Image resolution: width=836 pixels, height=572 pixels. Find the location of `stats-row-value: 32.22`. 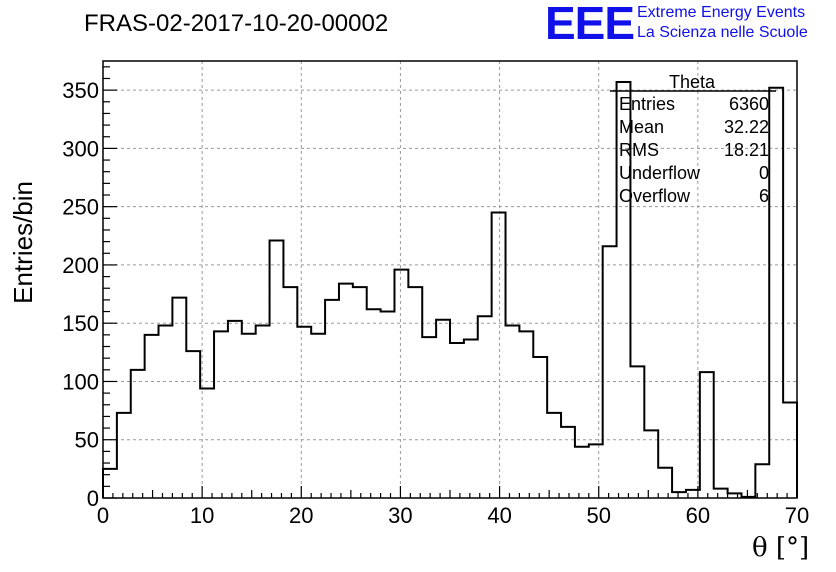

stats-row-value: 32.22 is located at coordinates (746, 127).